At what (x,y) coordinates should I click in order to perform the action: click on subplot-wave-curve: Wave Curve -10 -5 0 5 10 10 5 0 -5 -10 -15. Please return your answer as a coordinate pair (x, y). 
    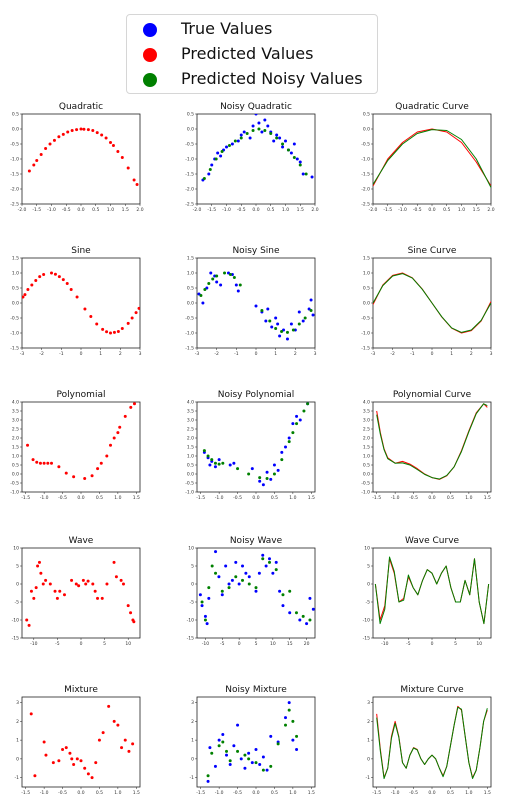
    Looking at the image, I should click on (427, 591).